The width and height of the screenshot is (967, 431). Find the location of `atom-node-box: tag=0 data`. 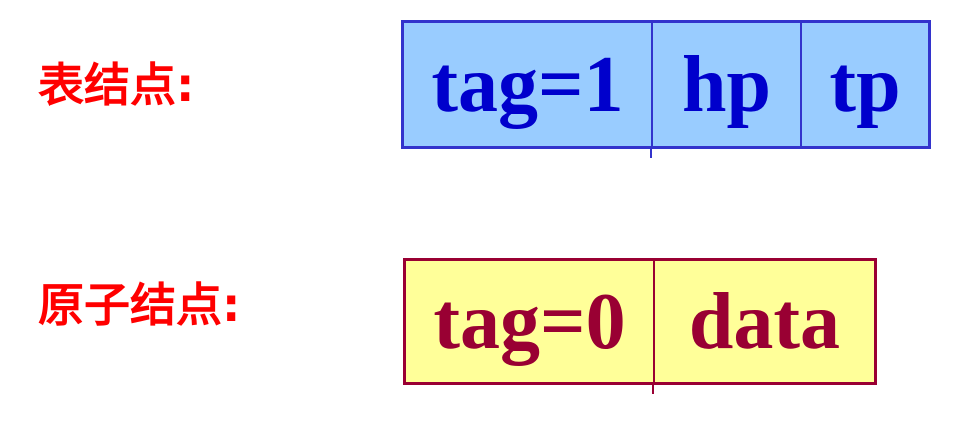

atom-node-box: tag=0 data is located at coordinates (640, 321).